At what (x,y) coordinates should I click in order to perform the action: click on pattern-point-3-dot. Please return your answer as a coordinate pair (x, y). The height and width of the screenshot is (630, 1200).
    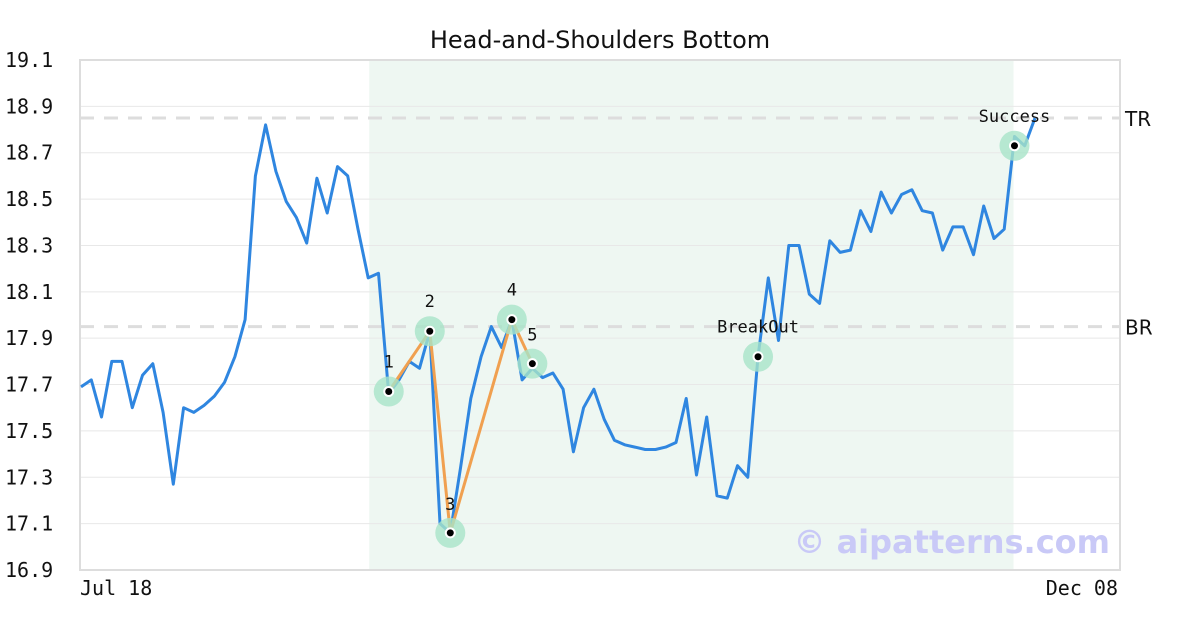
    Looking at the image, I should click on (450, 533).